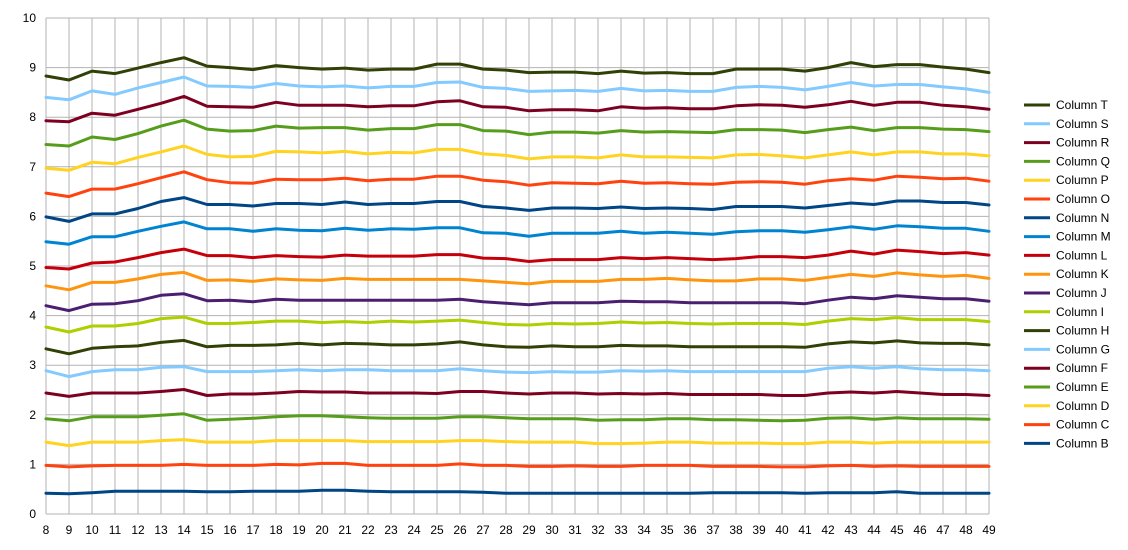 This screenshot has width=1128, height=550. Describe the element at coordinates (517, 158) in the screenshot. I see `series-line-column-p` at that location.